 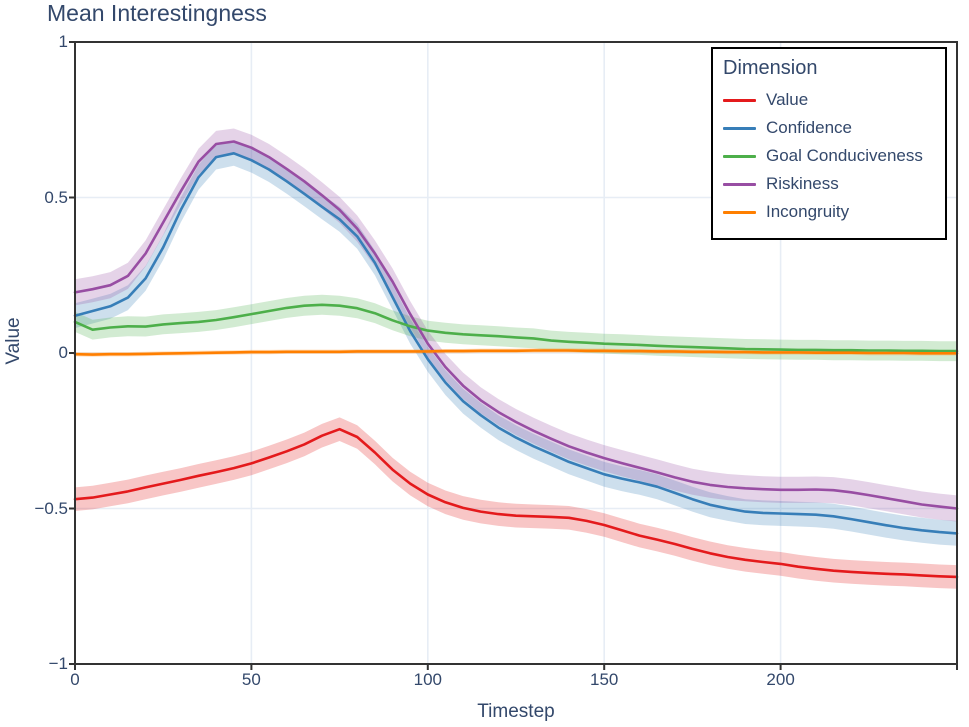 I want to click on x-axis-label: Timestep, so click(x=516, y=711).